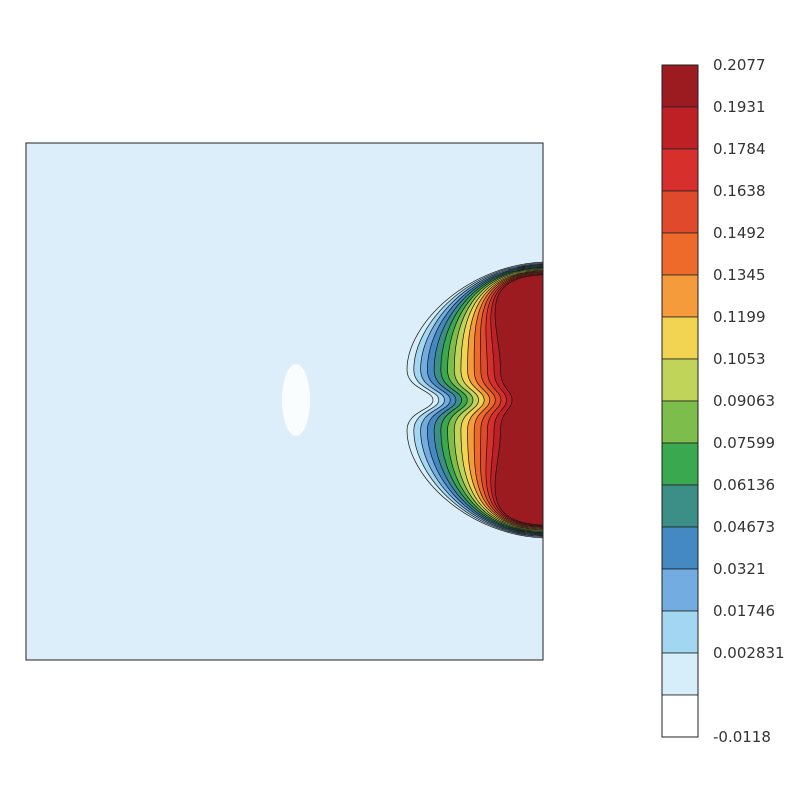 The image size is (800, 800). I want to click on colorbar-tick-label: 0.04673, so click(744, 527).